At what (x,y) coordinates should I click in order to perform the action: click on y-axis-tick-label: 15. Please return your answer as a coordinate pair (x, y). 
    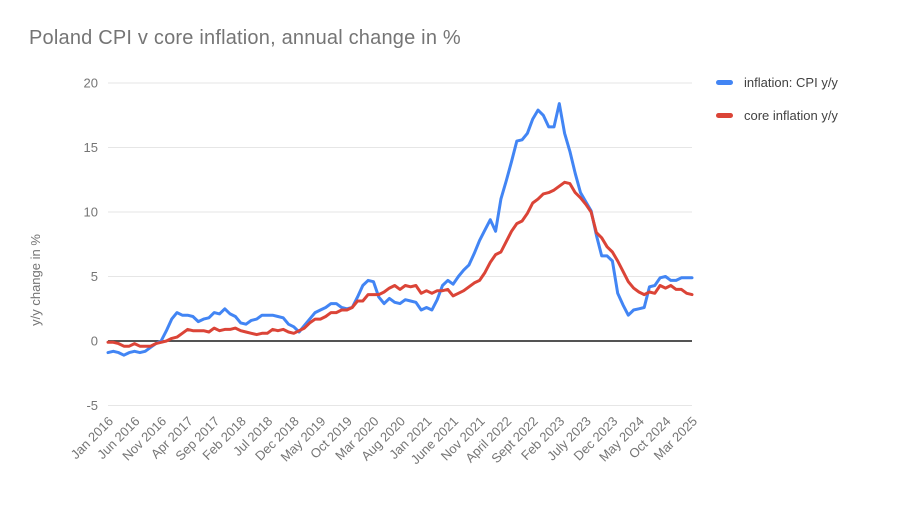
    Looking at the image, I should click on (91, 147).